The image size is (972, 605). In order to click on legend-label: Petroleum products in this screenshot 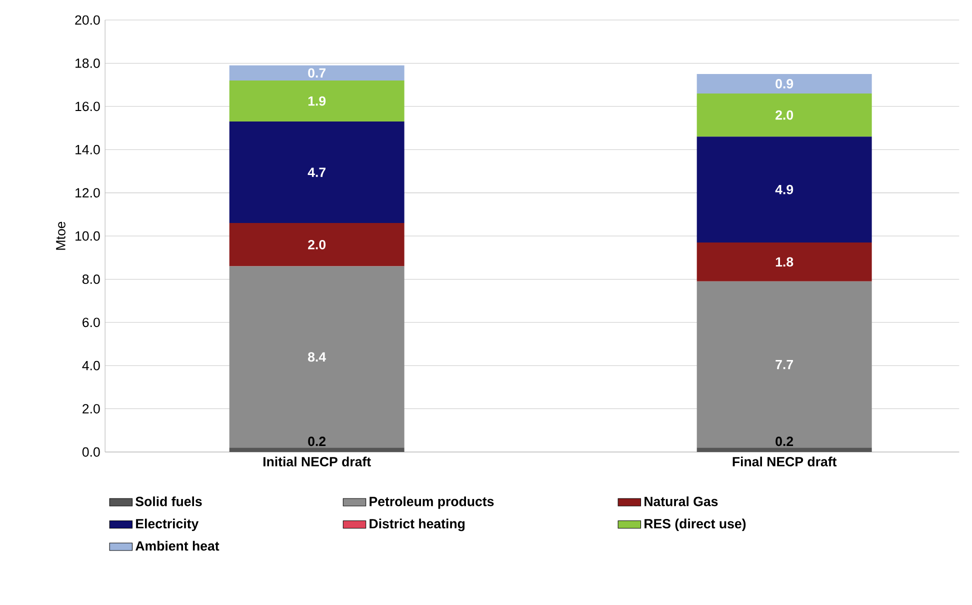, I will do `click(432, 502)`.